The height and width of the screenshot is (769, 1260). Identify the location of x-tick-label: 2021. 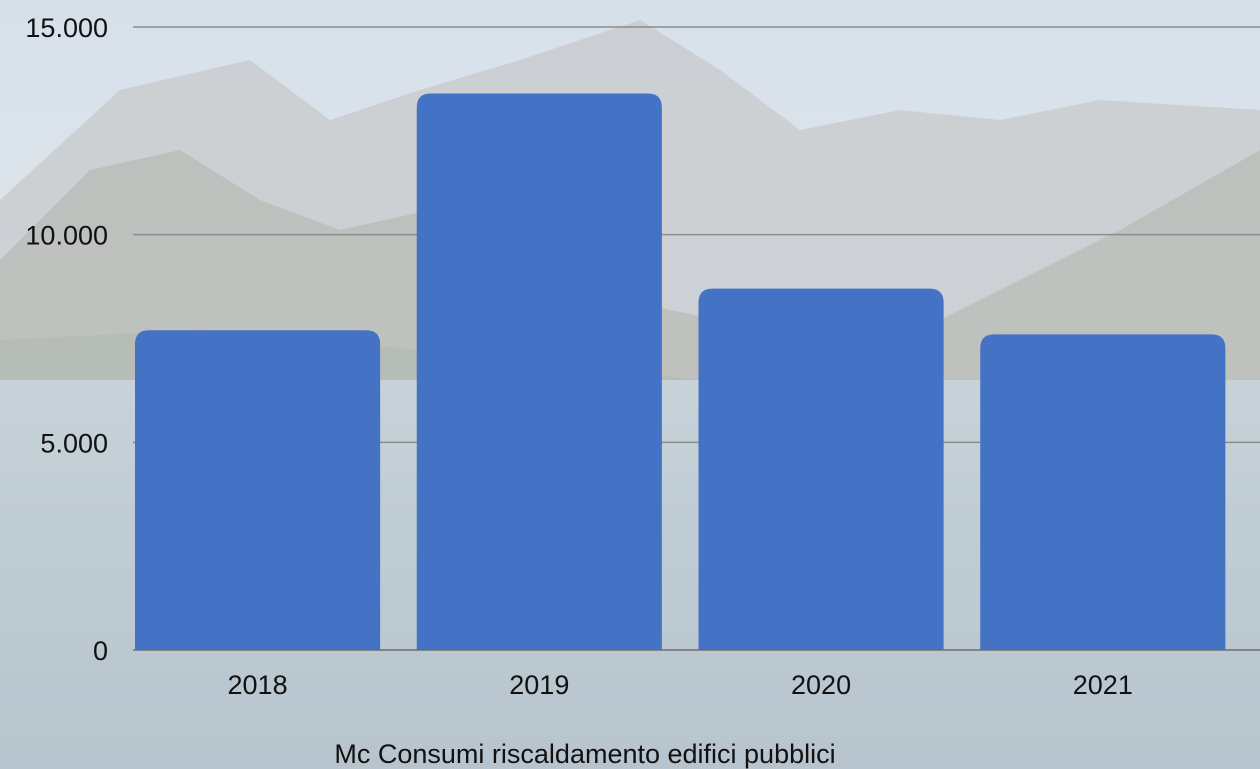
(1103, 685).